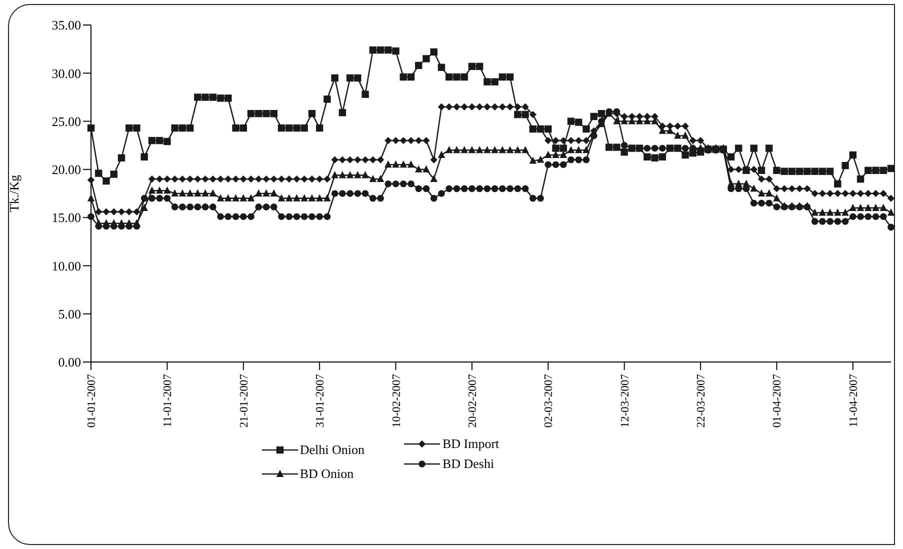 The width and height of the screenshot is (903, 549). Describe the element at coordinates (14, 193) in the screenshot. I see `y-axis-title: Tk./Kg` at that location.